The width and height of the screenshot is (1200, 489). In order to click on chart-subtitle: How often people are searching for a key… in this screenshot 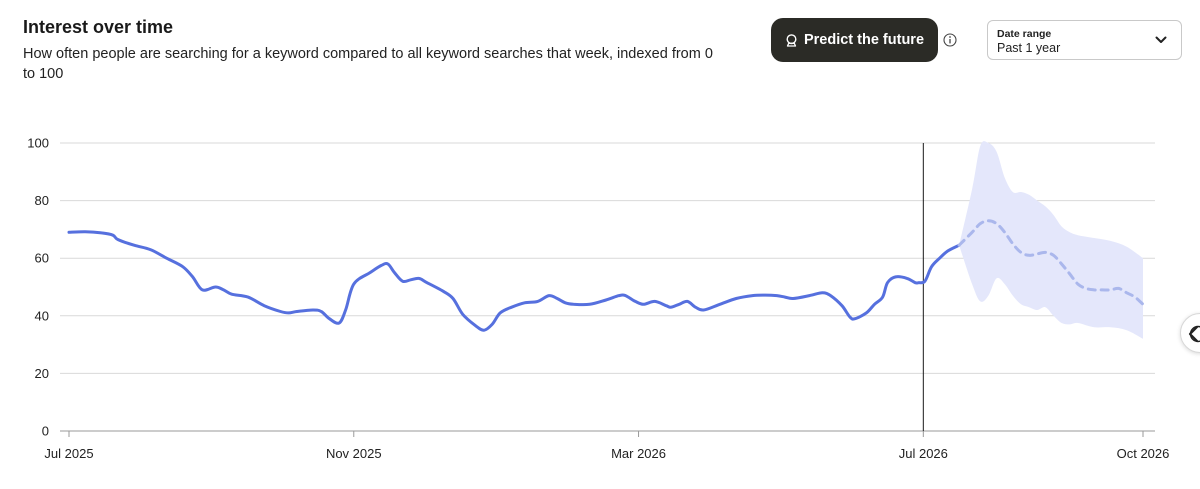, I will do `click(368, 64)`.